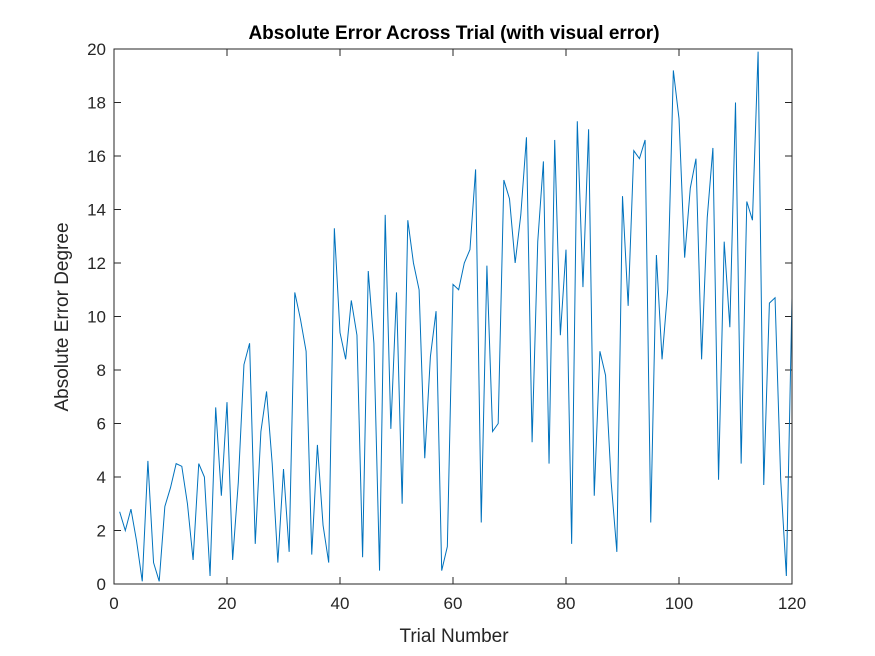 This screenshot has width=875, height=656. Describe the element at coordinates (96, 210) in the screenshot. I see `y-tick-label: 14` at that location.